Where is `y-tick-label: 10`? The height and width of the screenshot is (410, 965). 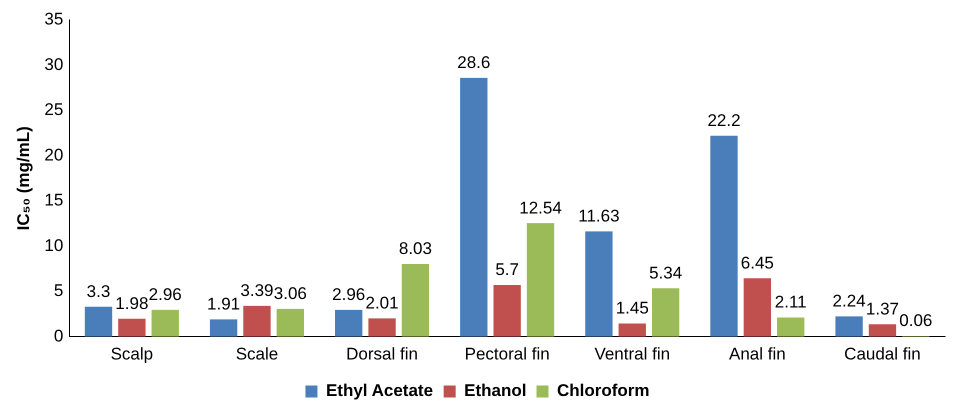 y-tick-label: 10 is located at coordinates (54, 245).